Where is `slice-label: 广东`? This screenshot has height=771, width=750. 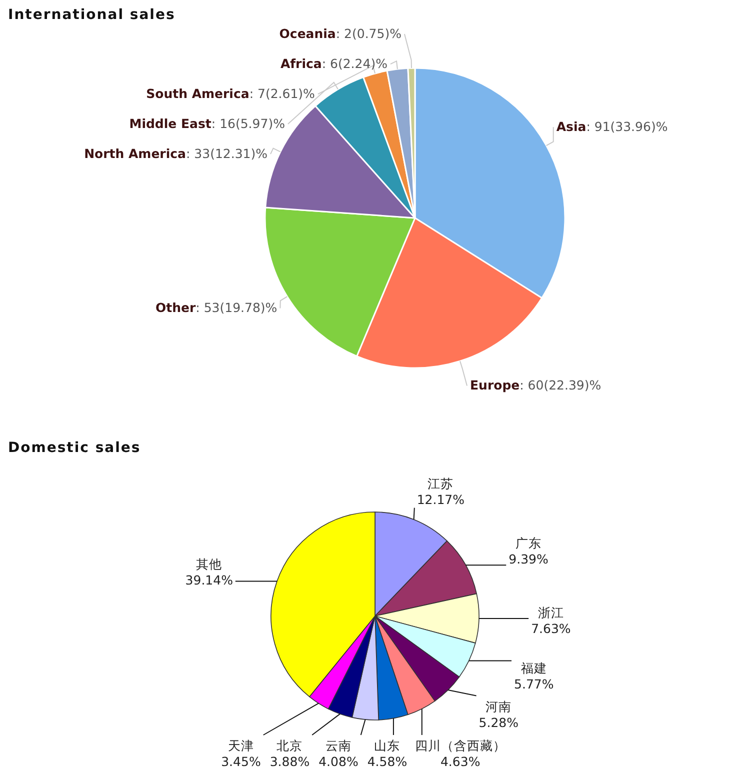
slice-label: 广东 is located at coordinates (529, 542).